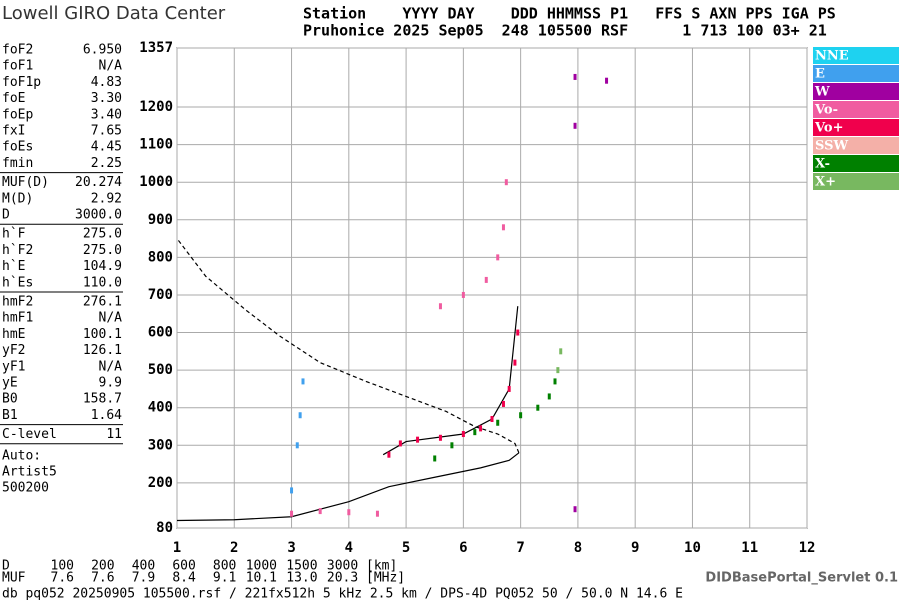  I want to click on param-name: foEp, so click(17, 114).